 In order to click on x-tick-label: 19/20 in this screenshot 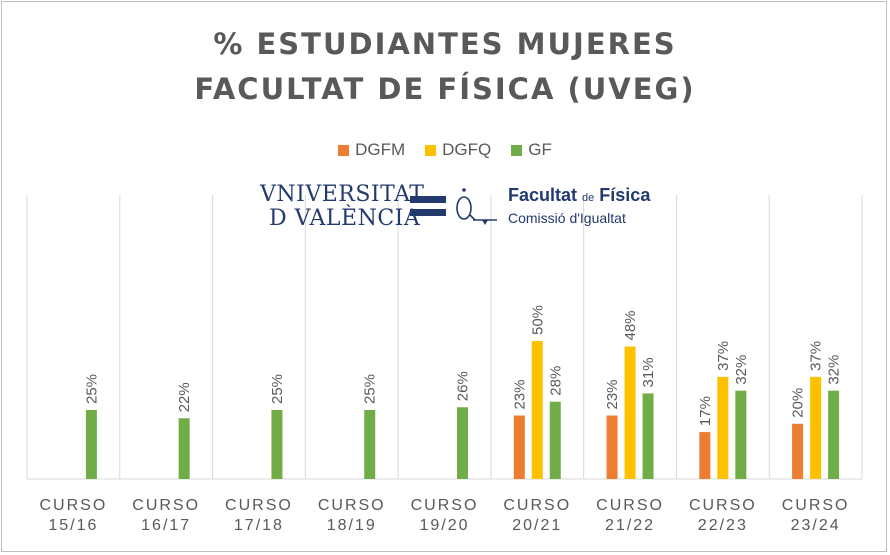, I will do `click(444, 525)`.